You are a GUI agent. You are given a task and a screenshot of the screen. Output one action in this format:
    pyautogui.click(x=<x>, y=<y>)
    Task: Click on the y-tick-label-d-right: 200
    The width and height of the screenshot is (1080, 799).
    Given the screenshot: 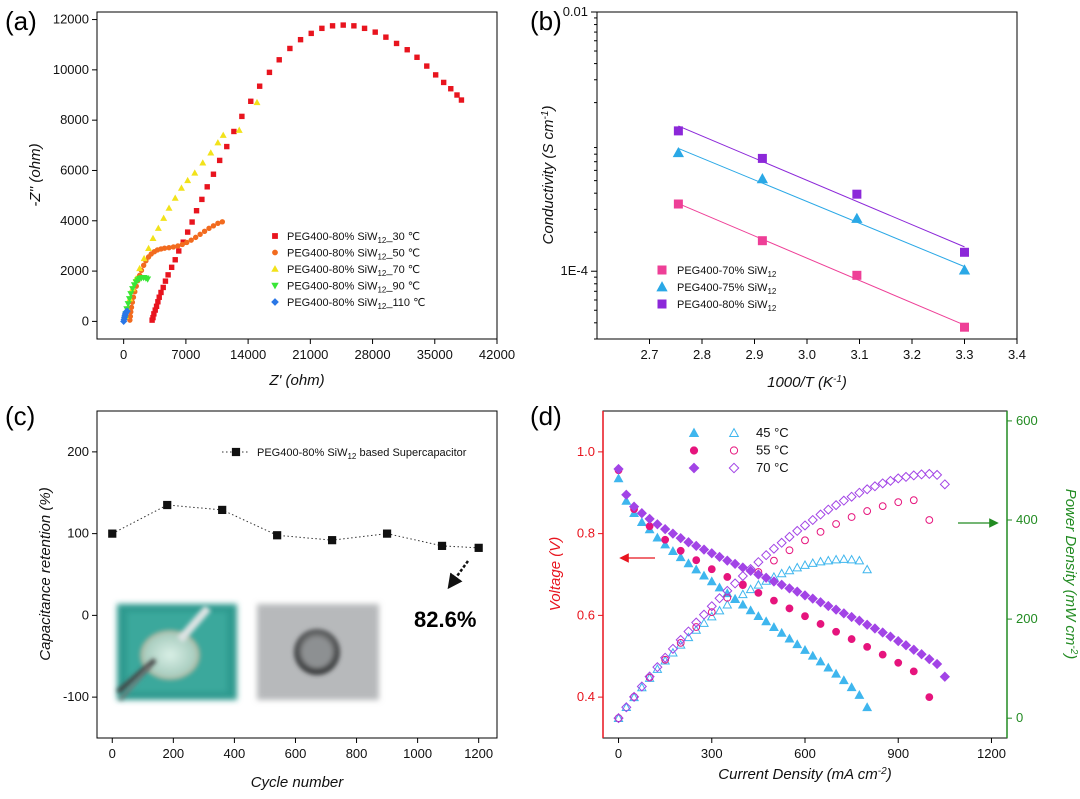 What is the action you would take?
    pyautogui.click(x=1027, y=618)
    